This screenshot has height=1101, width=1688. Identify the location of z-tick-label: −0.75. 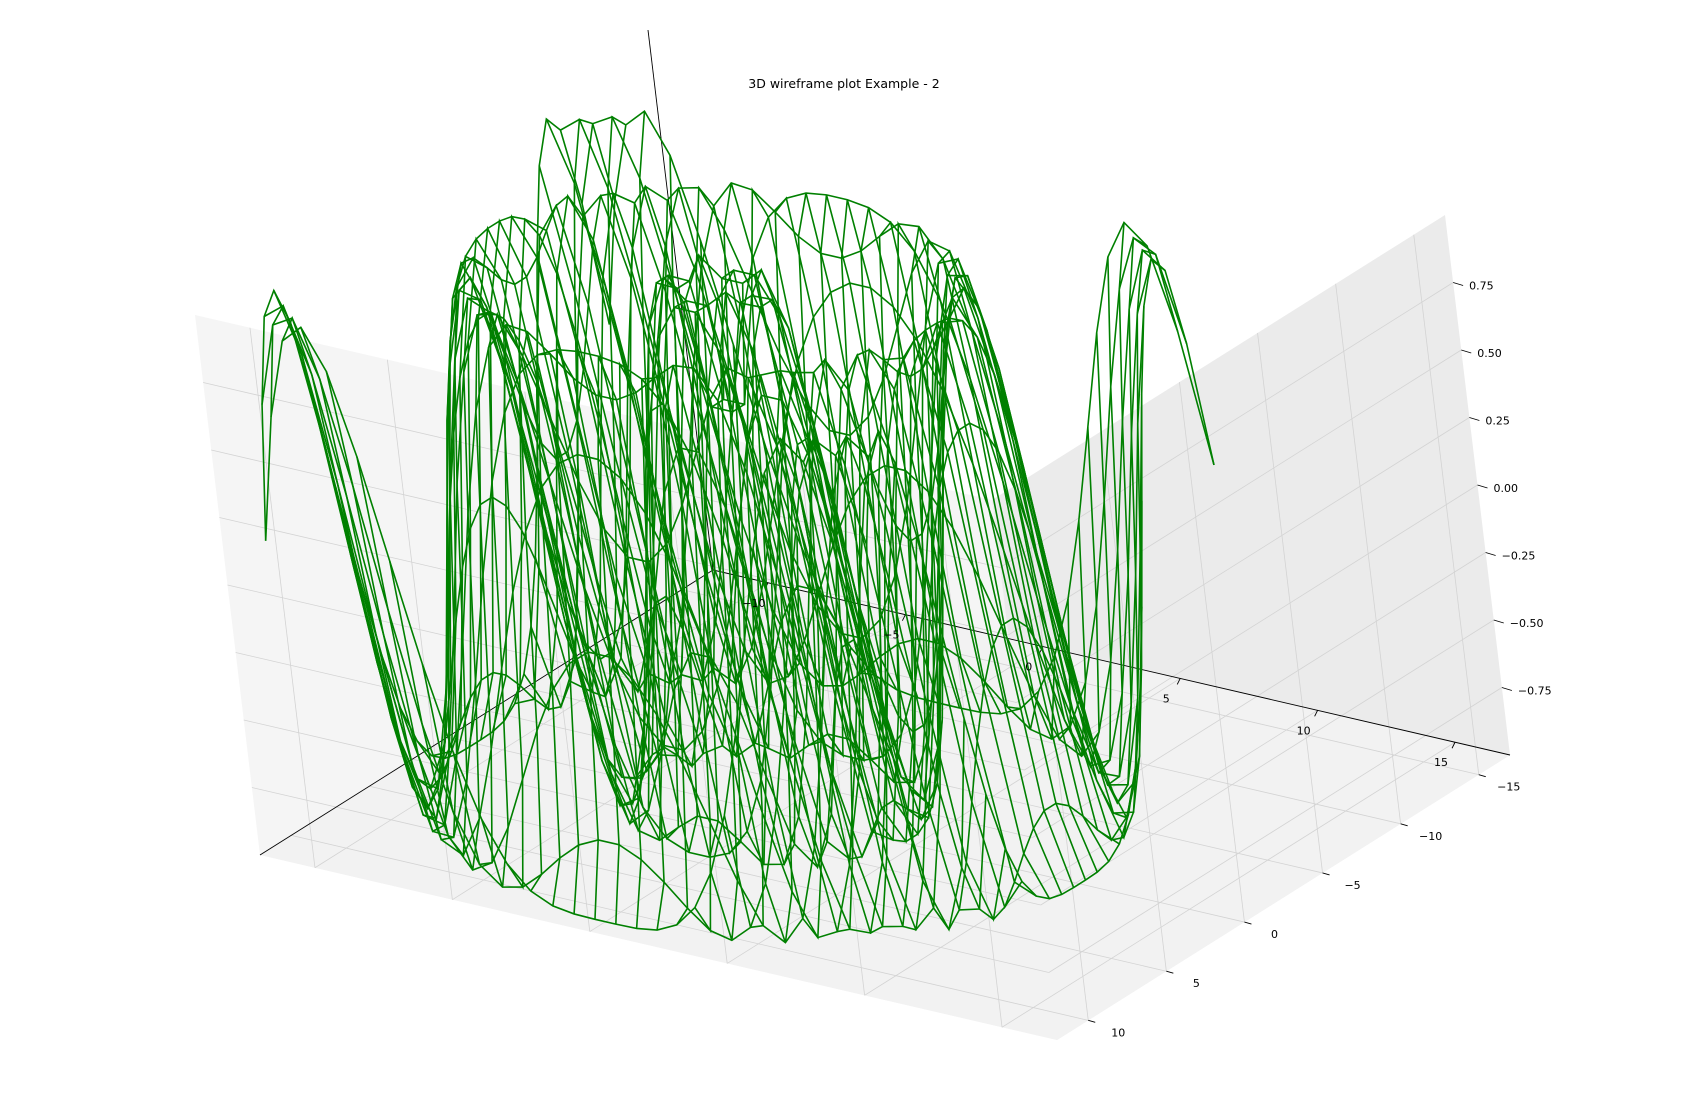
(1535, 691).